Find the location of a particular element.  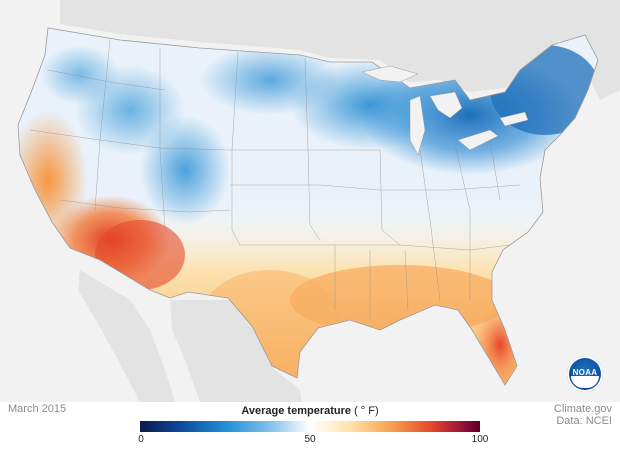

color-scale-bar is located at coordinates (310, 426).